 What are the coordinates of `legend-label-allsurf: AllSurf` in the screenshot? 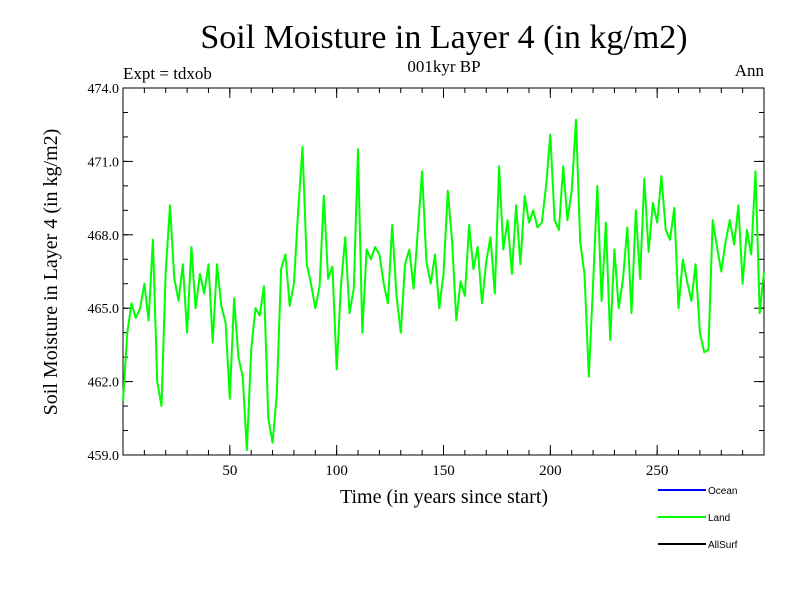 It's located at (723, 545).